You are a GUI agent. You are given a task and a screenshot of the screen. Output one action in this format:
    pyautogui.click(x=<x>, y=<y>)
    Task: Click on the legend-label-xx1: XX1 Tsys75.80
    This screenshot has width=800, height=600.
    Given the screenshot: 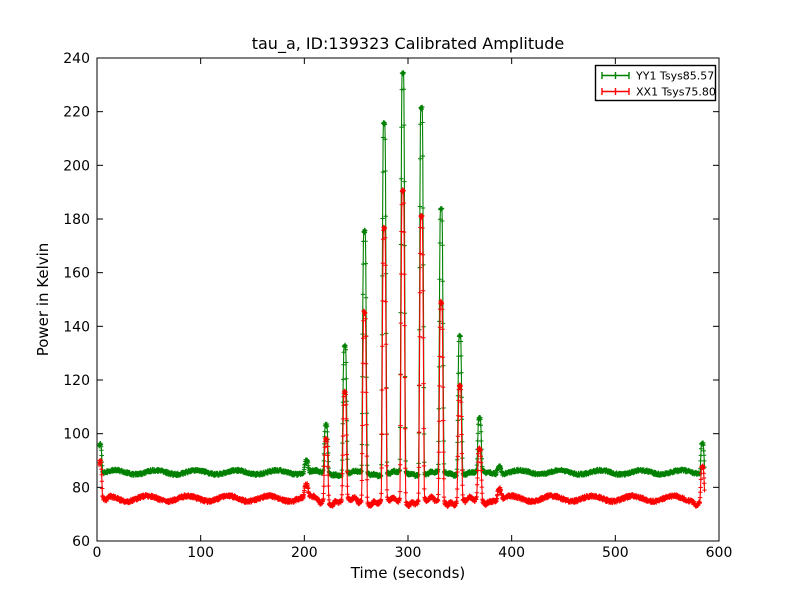 What is the action you would take?
    pyautogui.click(x=676, y=92)
    